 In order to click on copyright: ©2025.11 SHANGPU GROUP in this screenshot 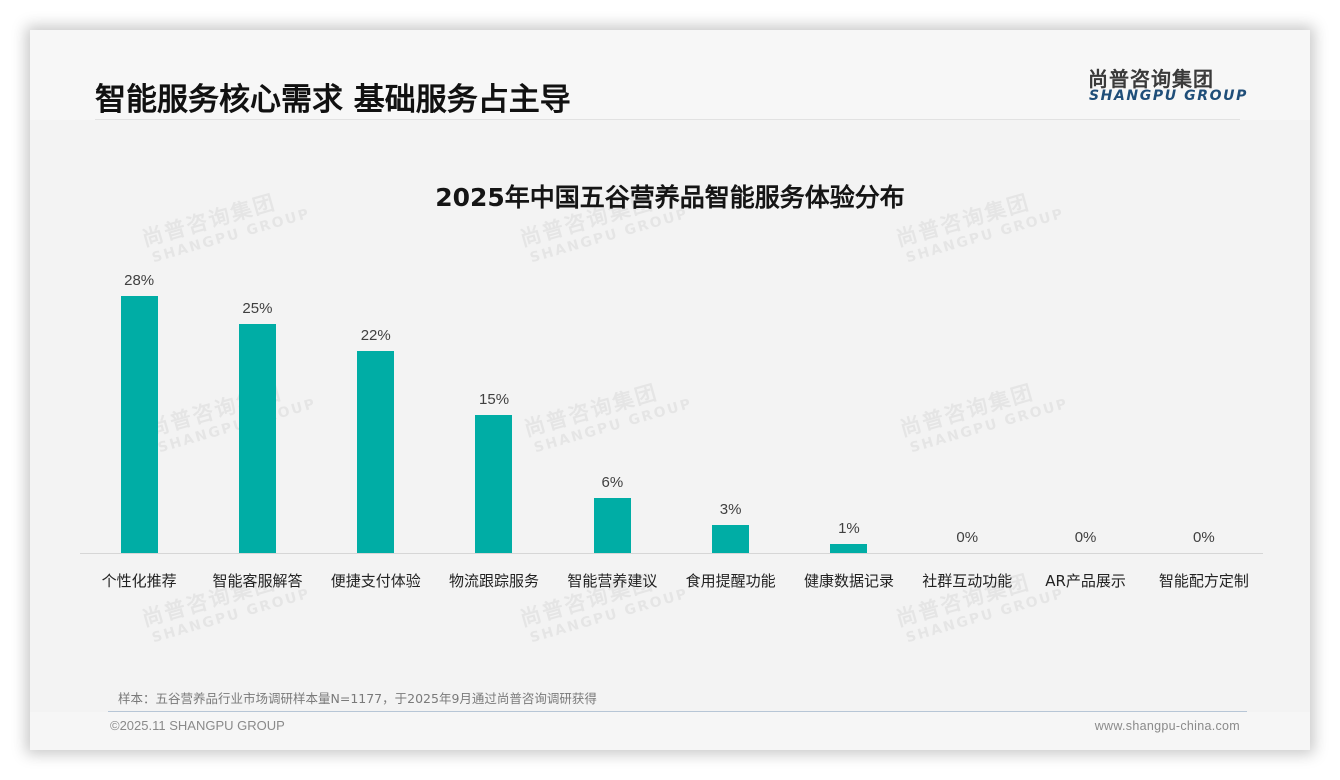, I will do `click(197, 725)`.